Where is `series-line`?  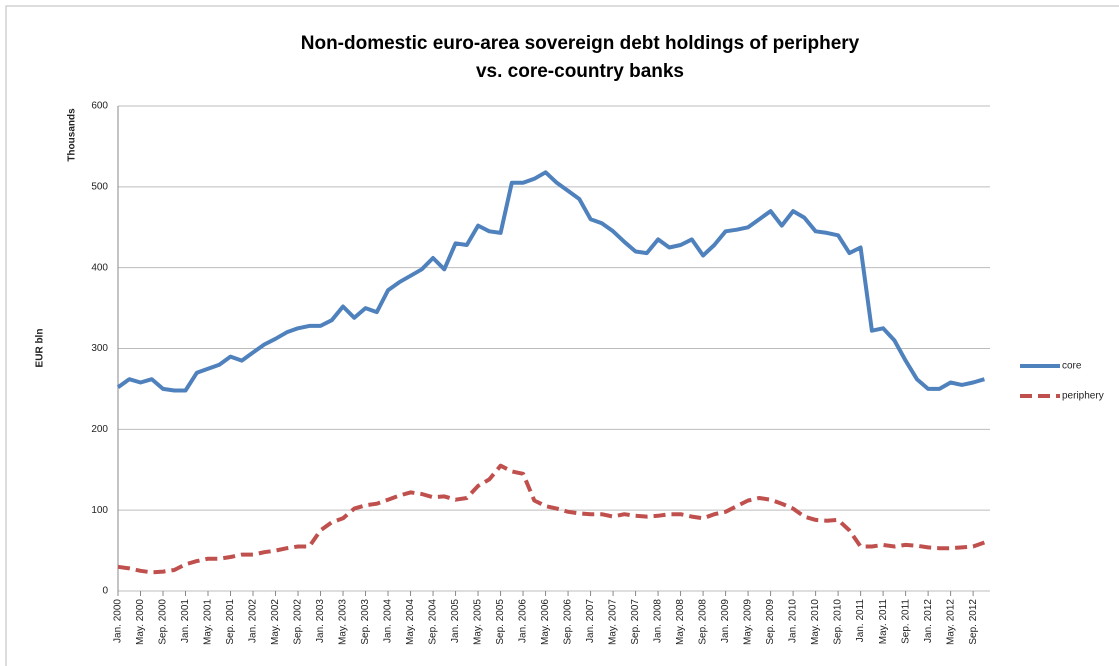
series-line is located at coordinates (551, 519).